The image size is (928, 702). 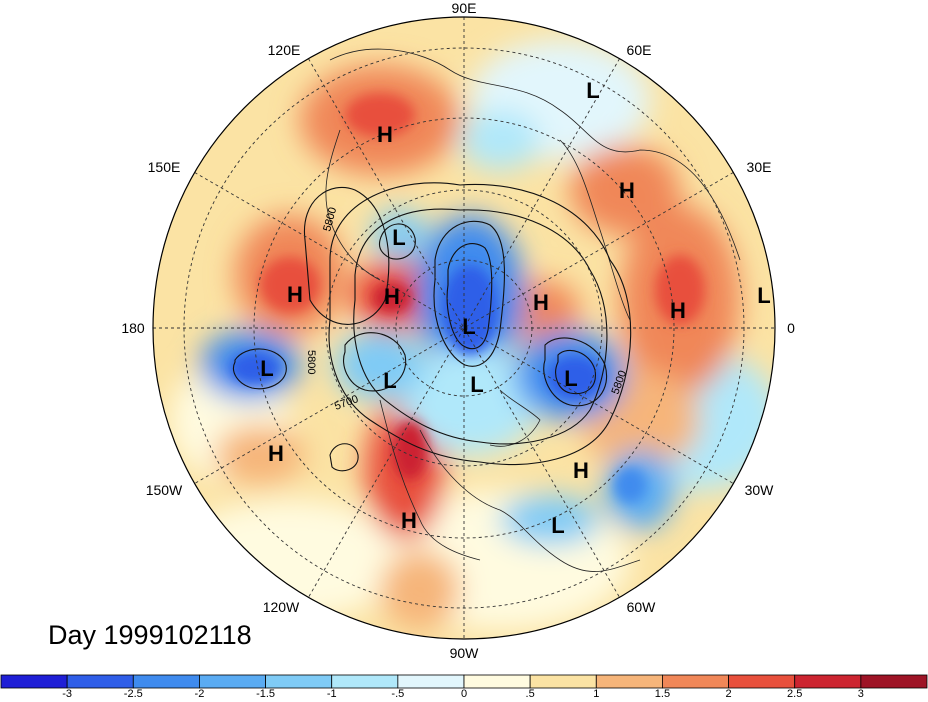 What do you see at coordinates (150, 635) in the screenshot?
I see `map-title: Day 1999102118` at bounding box center [150, 635].